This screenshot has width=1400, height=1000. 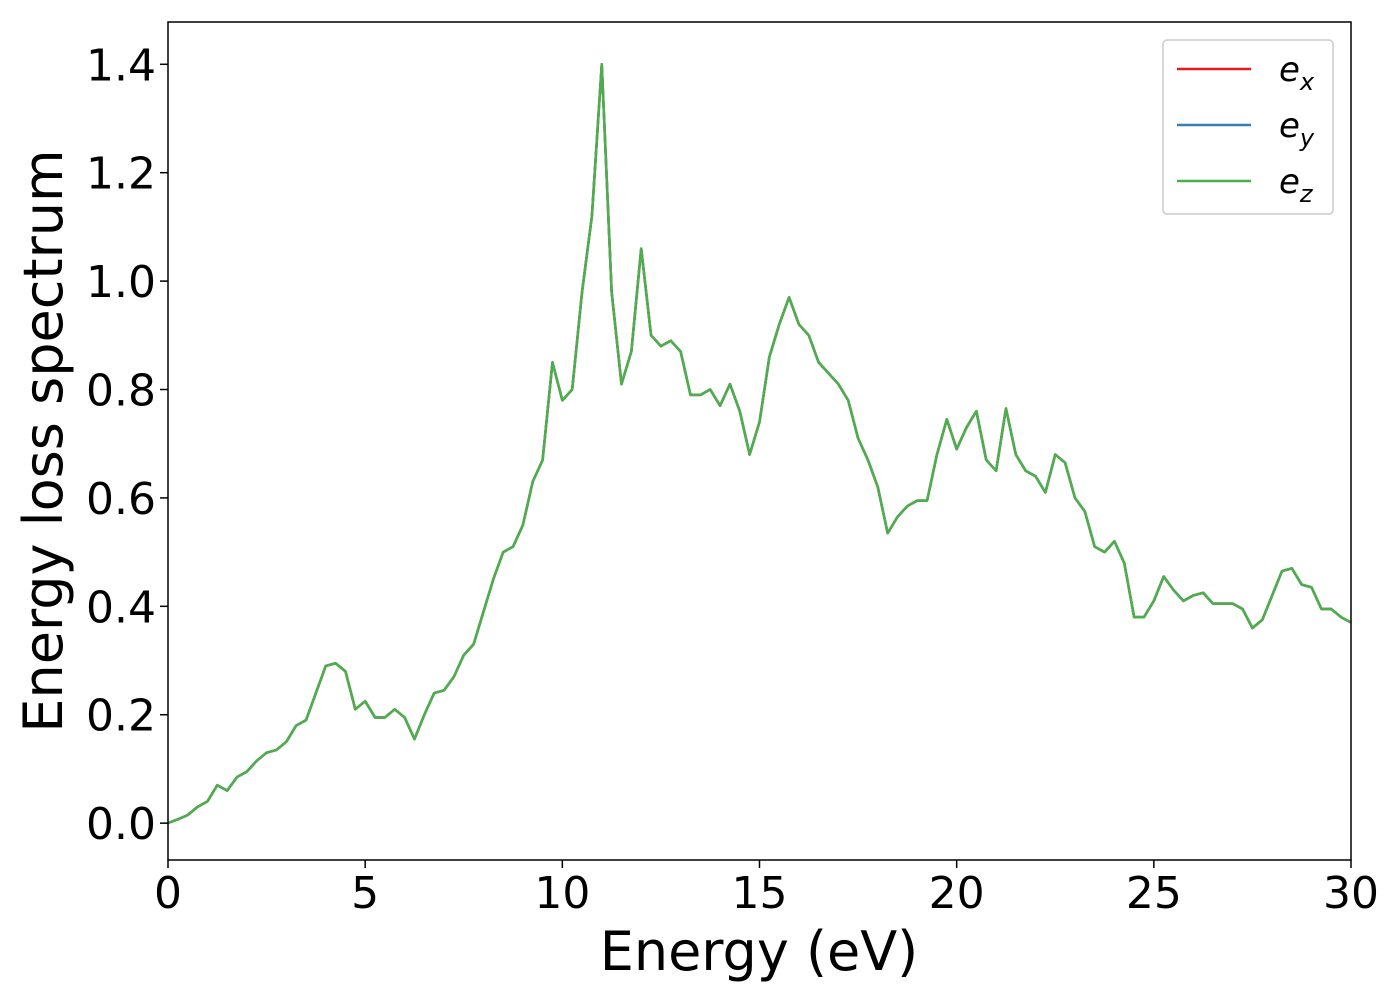 What do you see at coordinates (1297, 129) in the screenshot?
I see `legend-label: ey` at bounding box center [1297, 129].